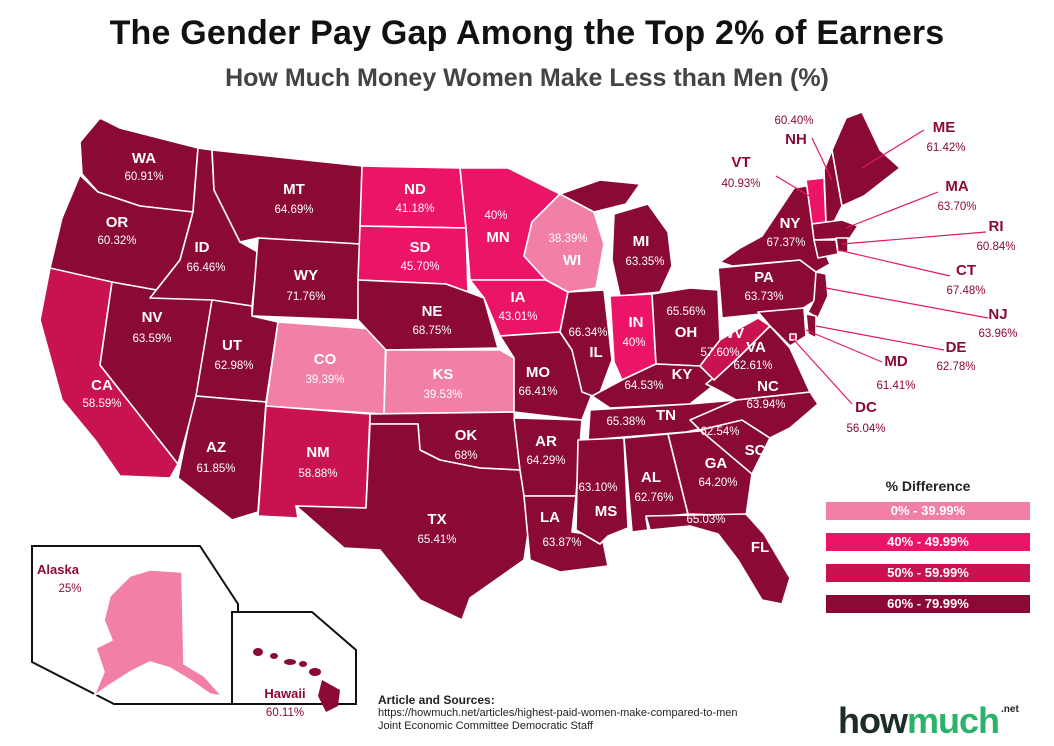  What do you see at coordinates (567, 239) in the screenshot?
I see `label-wi-value: 38.39%` at bounding box center [567, 239].